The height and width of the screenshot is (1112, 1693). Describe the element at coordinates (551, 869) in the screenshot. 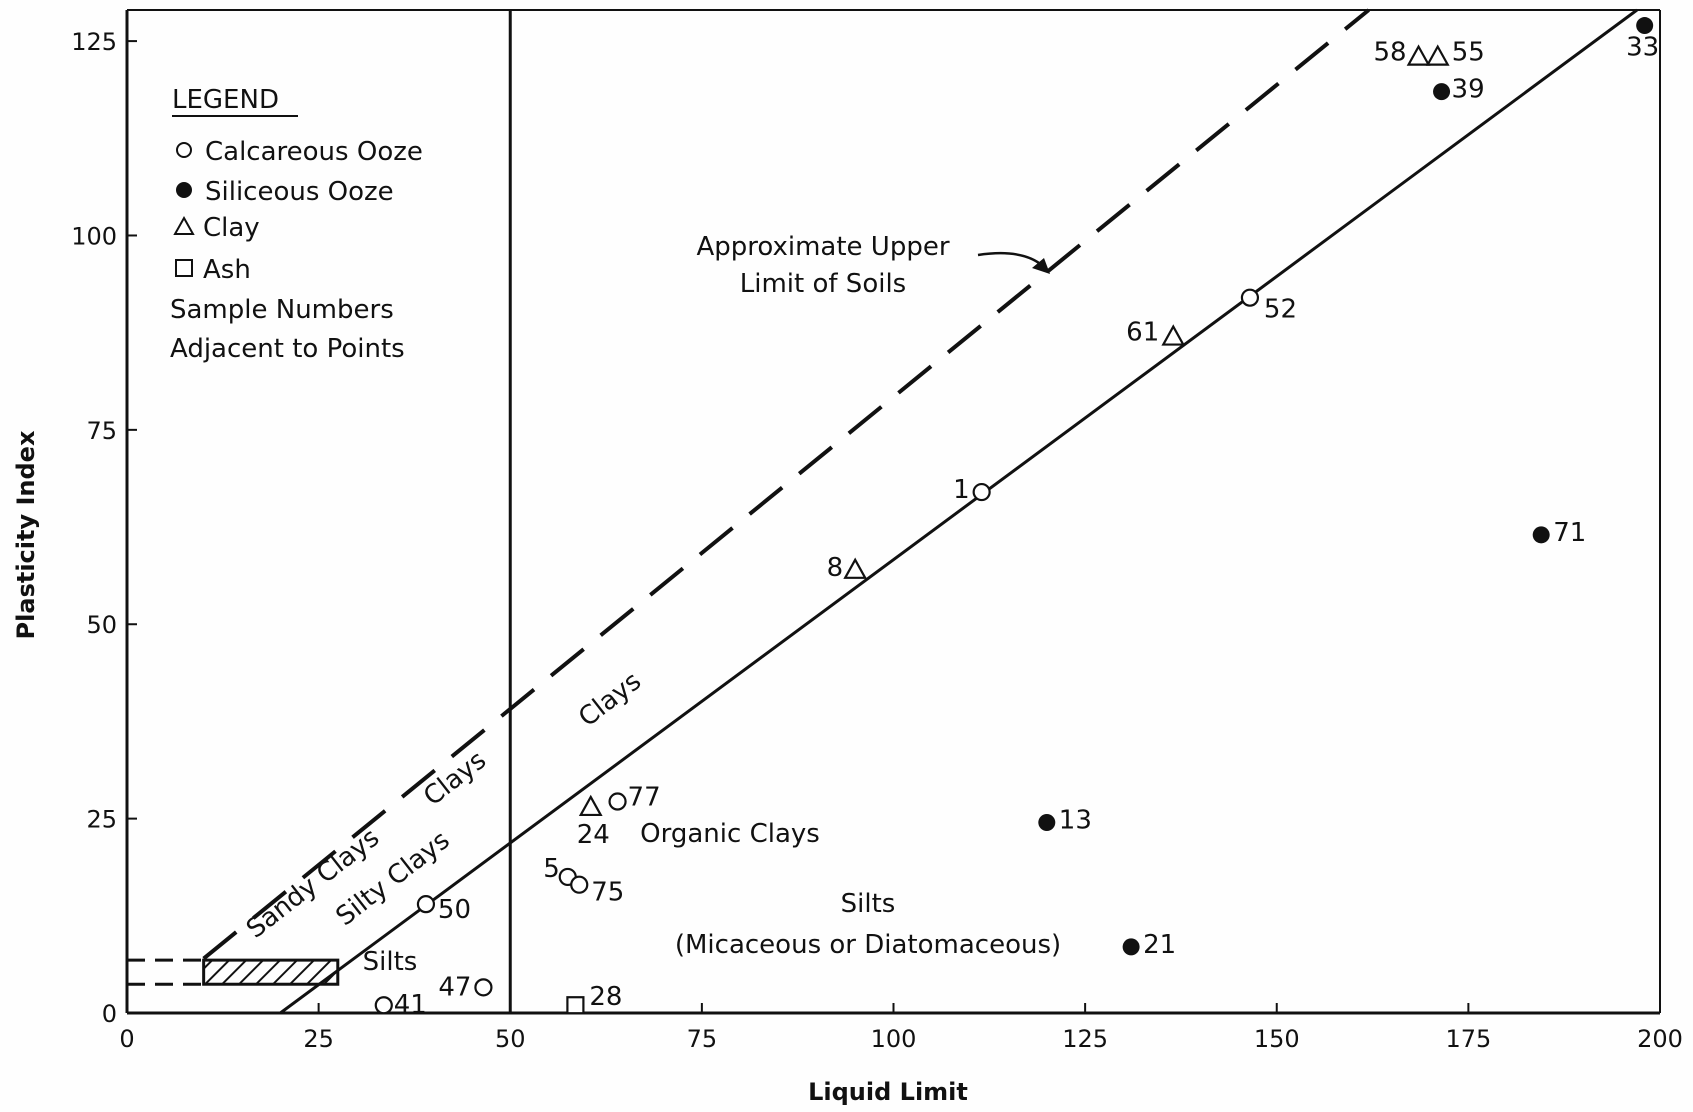

I see `point-label: 5` at that location.